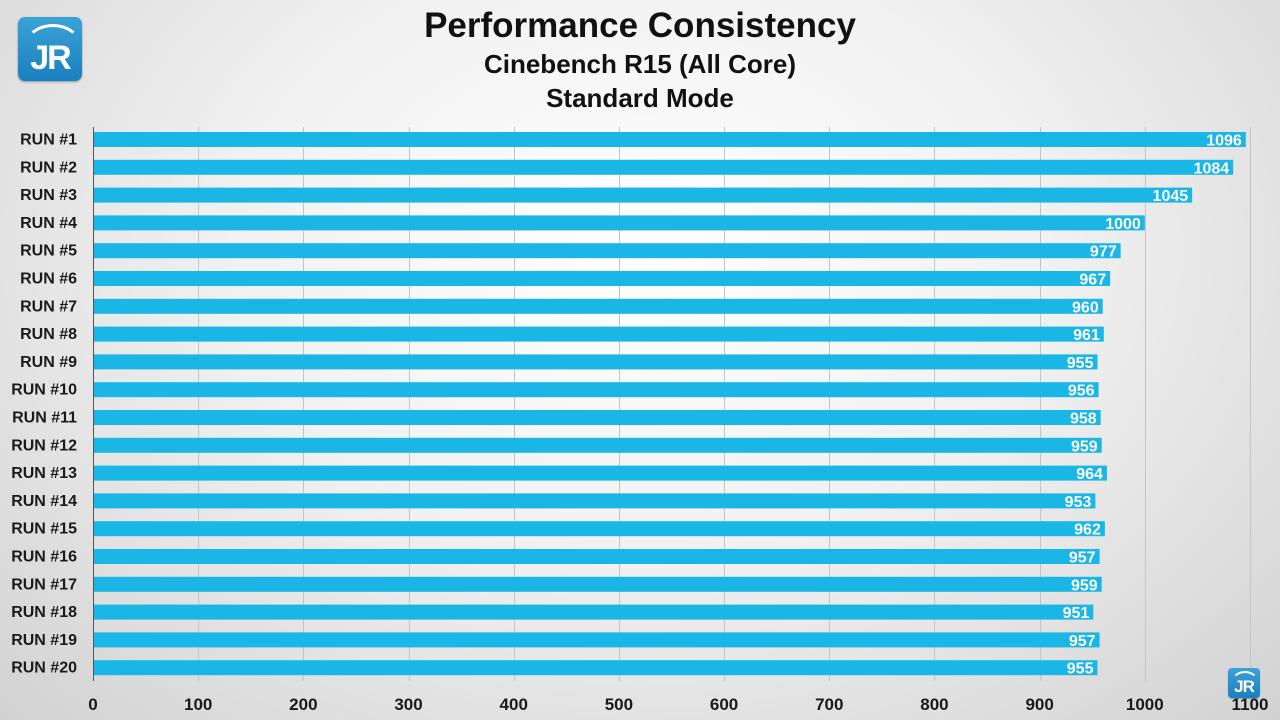  Describe the element at coordinates (48, 140) in the screenshot. I see `category-label: RUN #1` at that location.